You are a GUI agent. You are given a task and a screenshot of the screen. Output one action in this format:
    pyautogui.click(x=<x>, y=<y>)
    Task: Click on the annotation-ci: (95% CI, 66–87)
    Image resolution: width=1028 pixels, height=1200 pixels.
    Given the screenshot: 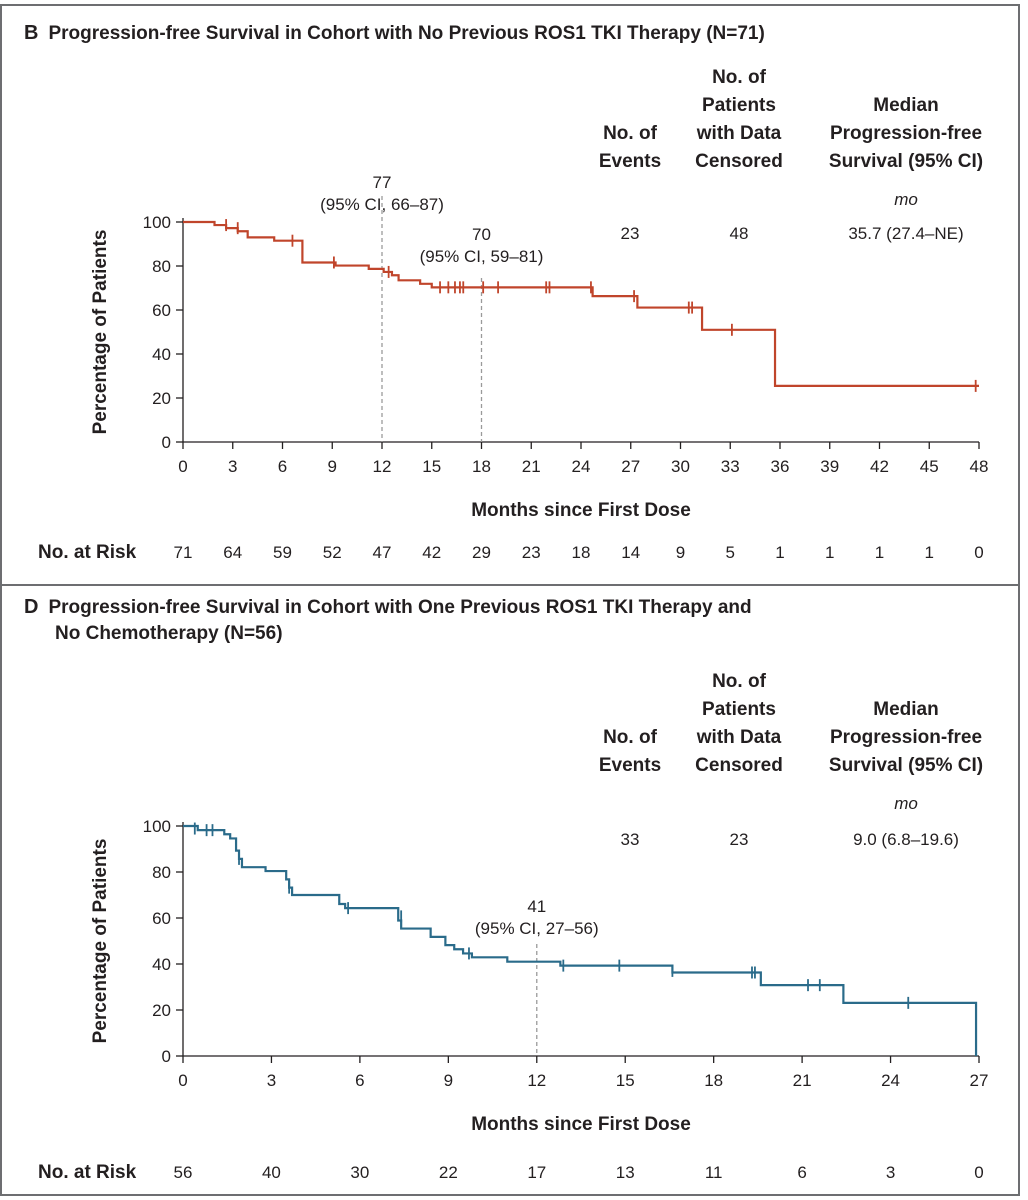 What is the action you would take?
    pyautogui.click(x=382, y=204)
    